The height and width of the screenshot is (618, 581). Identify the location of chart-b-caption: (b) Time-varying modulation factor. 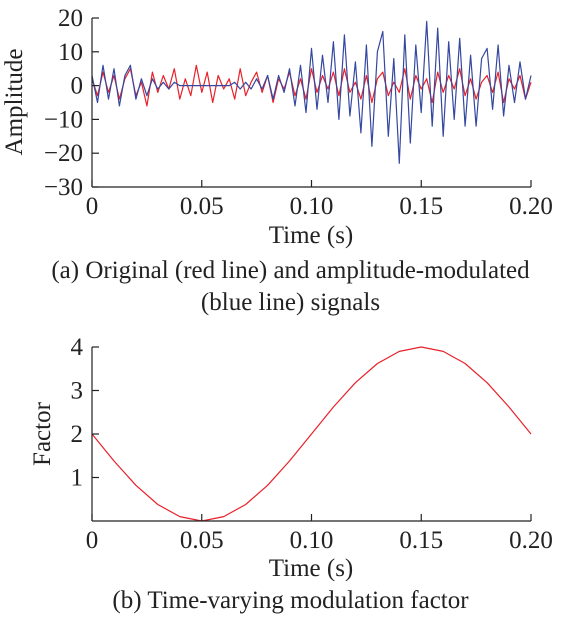
(290, 600).